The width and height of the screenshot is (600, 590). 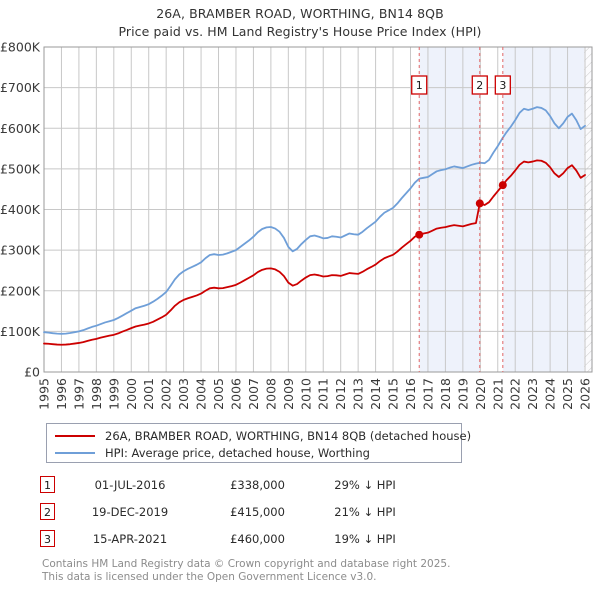 What do you see at coordinates (75, 452) in the screenshot?
I see `legend-swatch-hpi` at bounding box center [75, 452].